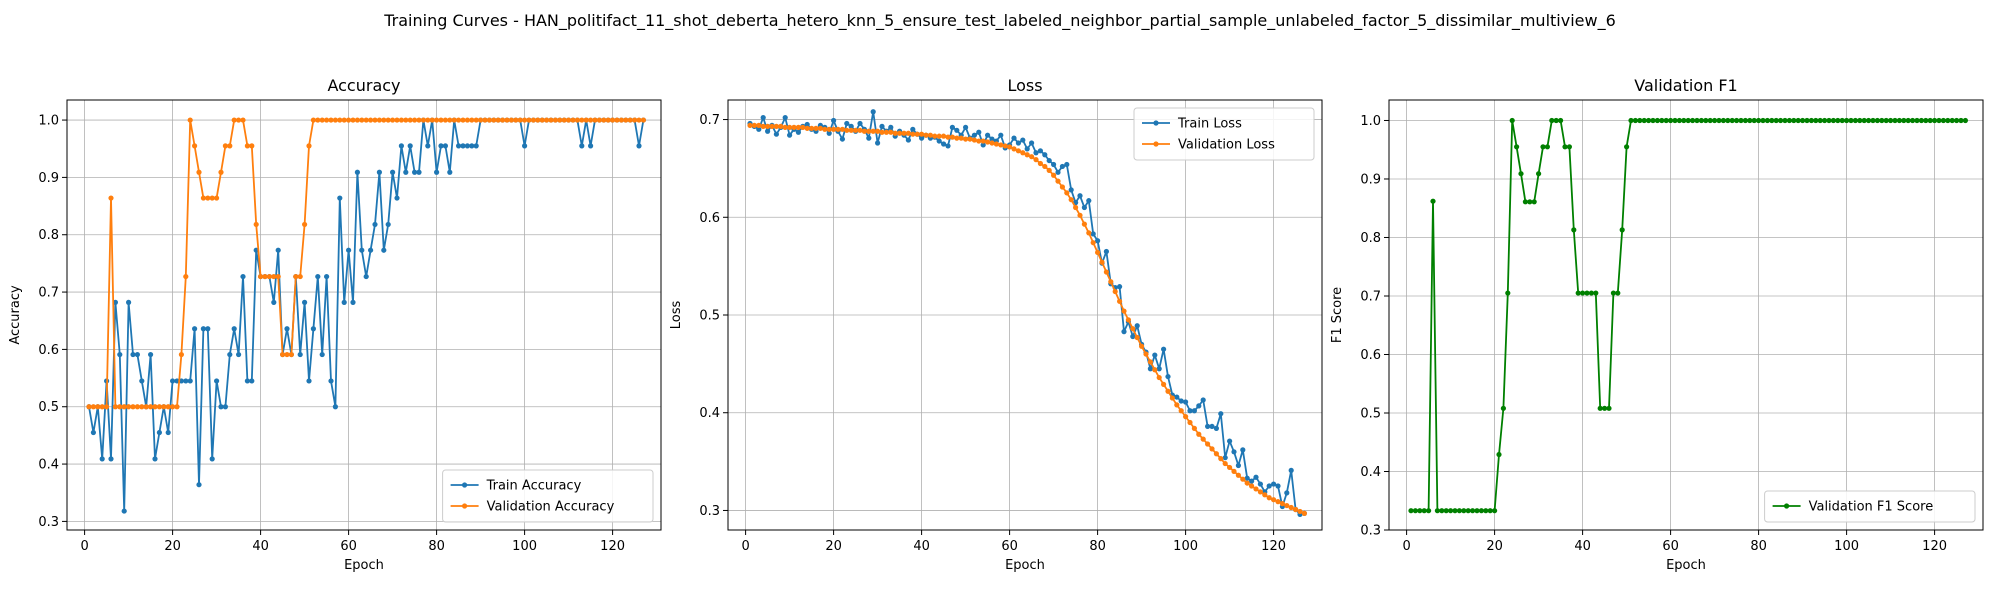  What do you see at coordinates (465, 506) in the screenshot?
I see `legend-swatch-marker` at bounding box center [465, 506].